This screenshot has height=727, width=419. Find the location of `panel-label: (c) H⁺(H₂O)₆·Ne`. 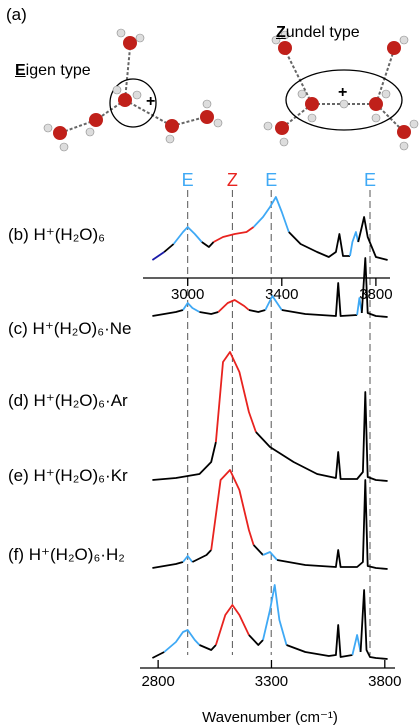

panel-label: (c) H⁺(H₂O)₆·Ne is located at coordinates (69, 328).